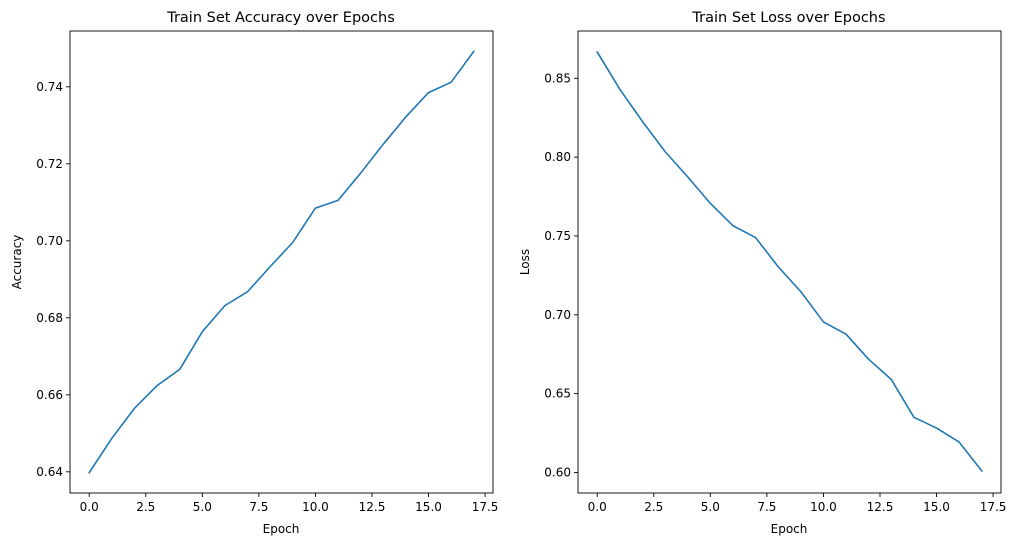 The height and width of the screenshot is (545, 1017). Describe the element at coordinates (315, 507) in the screenshot. I see `accuracy-x-tick-label: 10.0` at that location.